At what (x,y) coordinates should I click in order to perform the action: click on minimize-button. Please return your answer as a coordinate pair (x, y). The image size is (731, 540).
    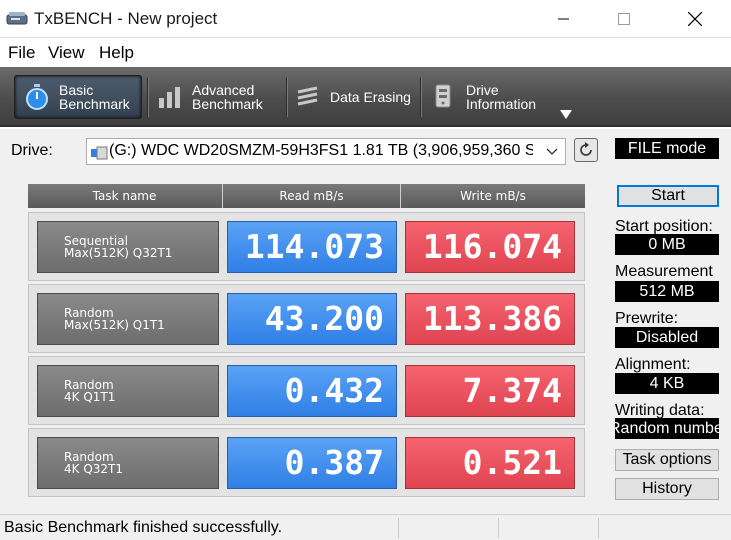
    Looking at the image, I should click on (564, 19).